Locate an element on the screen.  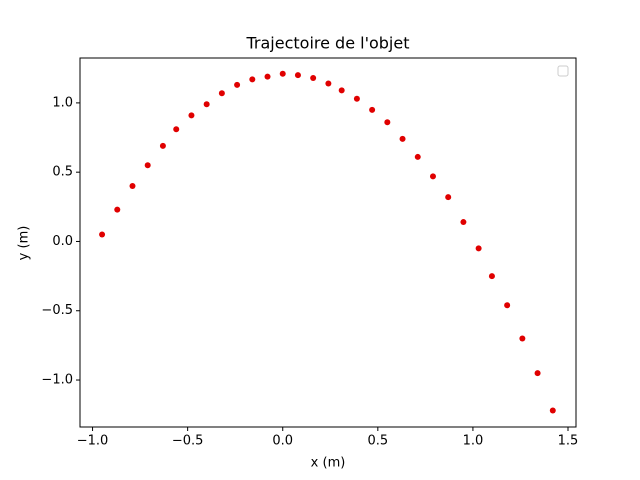
y-tick-label: 0.5 is located at coordinates (62, 172).